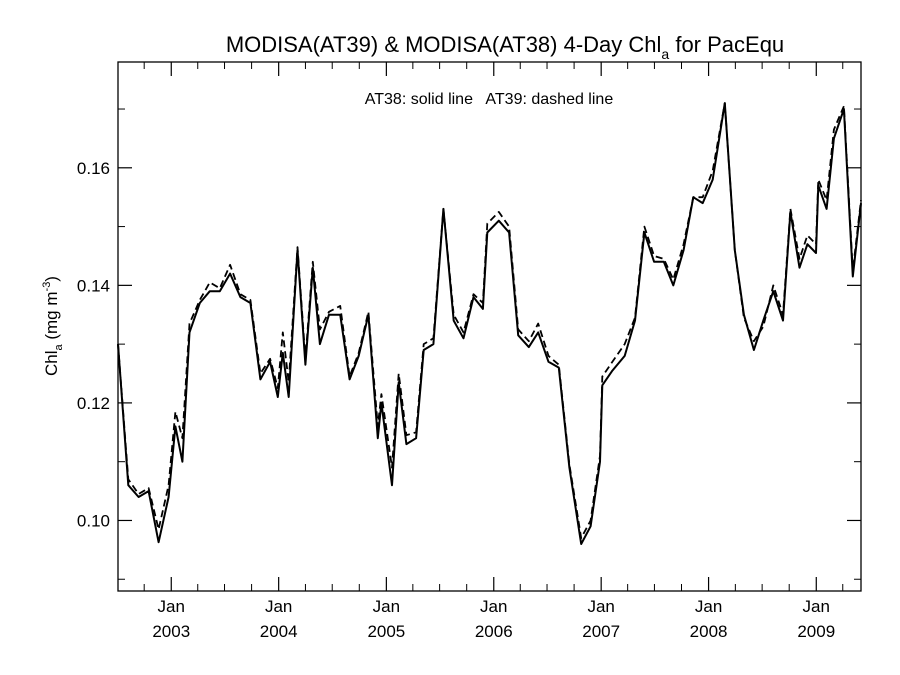 The image size is (900, 675). Describe the element at coordinates (279, 631) in the screenshot. I see `x-tick-year: 2004` at that location.